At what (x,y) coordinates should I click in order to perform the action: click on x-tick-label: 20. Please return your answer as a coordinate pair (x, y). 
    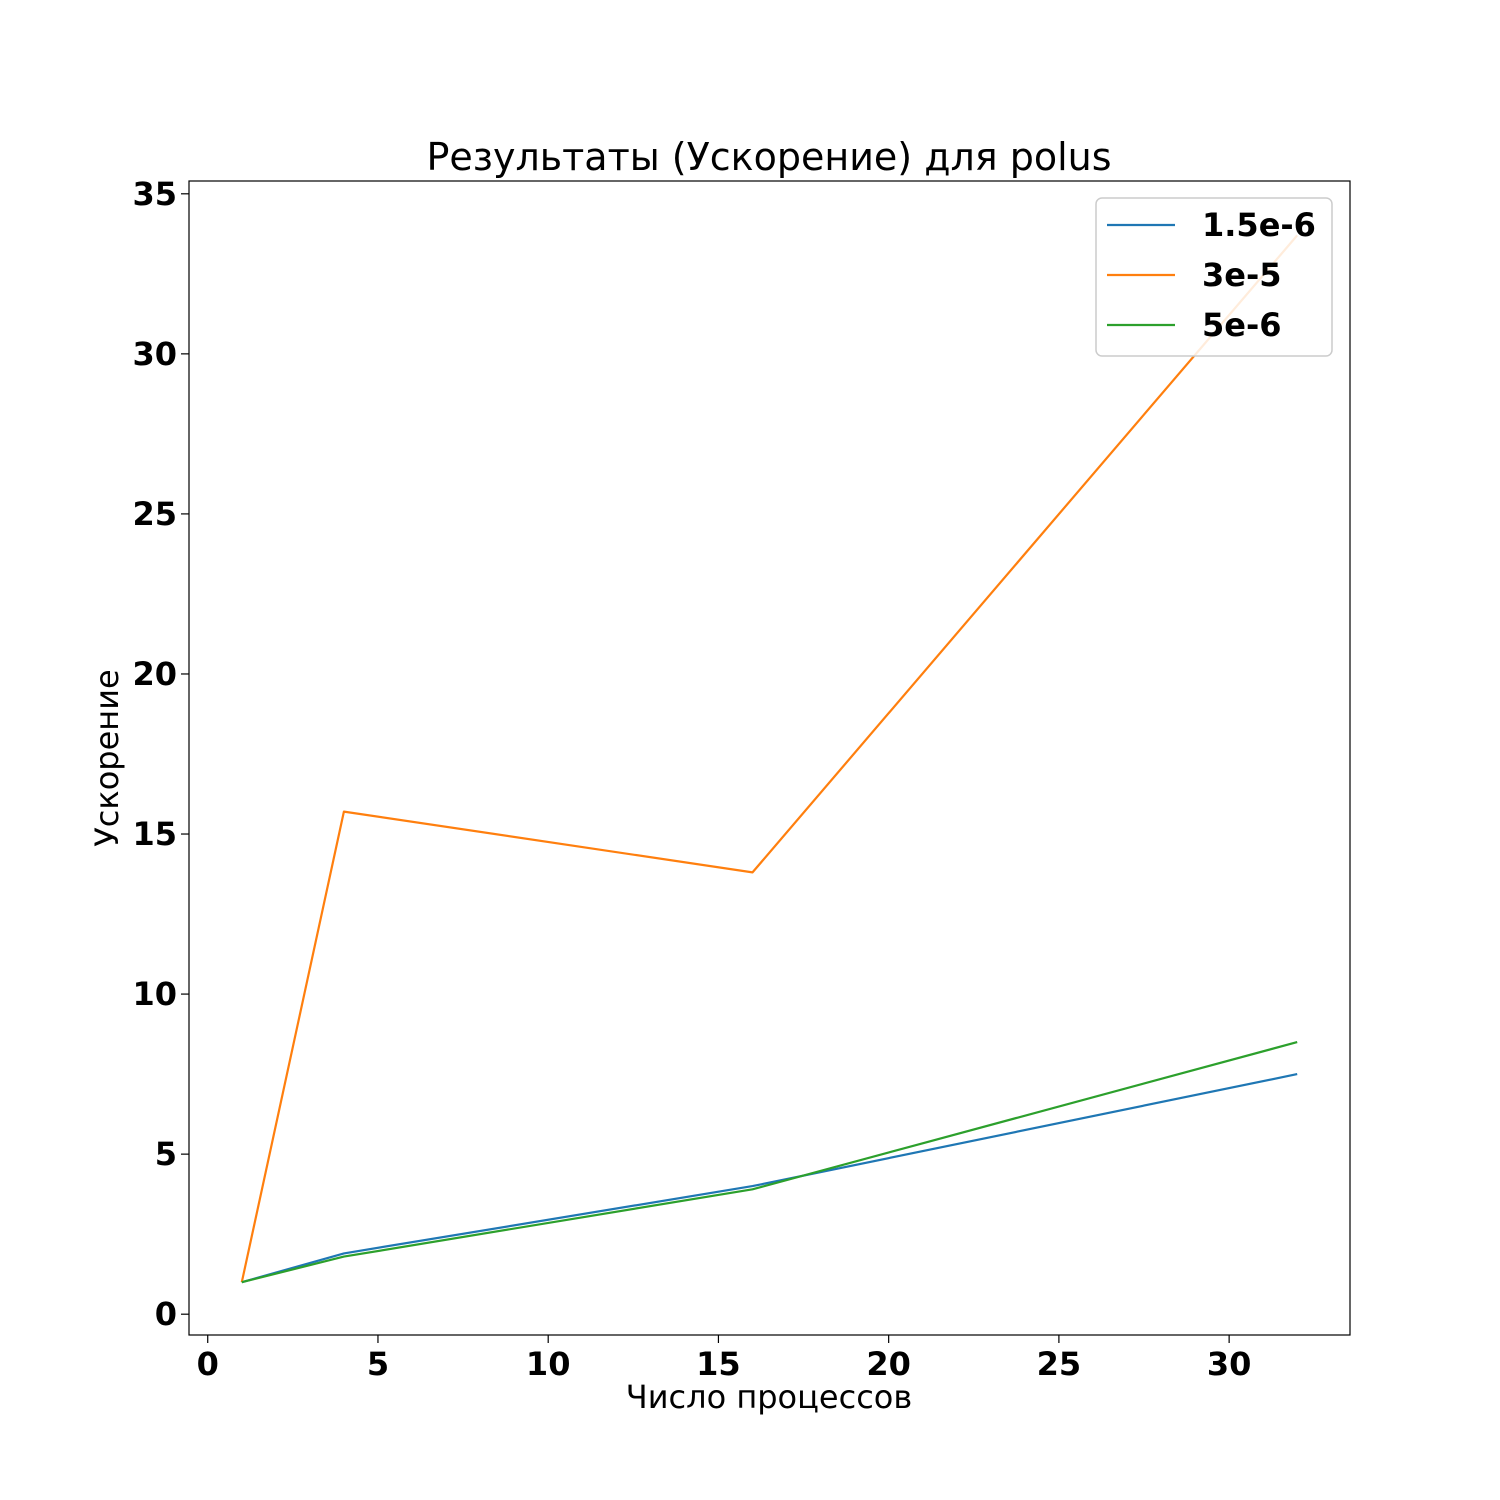
    Looking at the image, I should click on (888, 1364).